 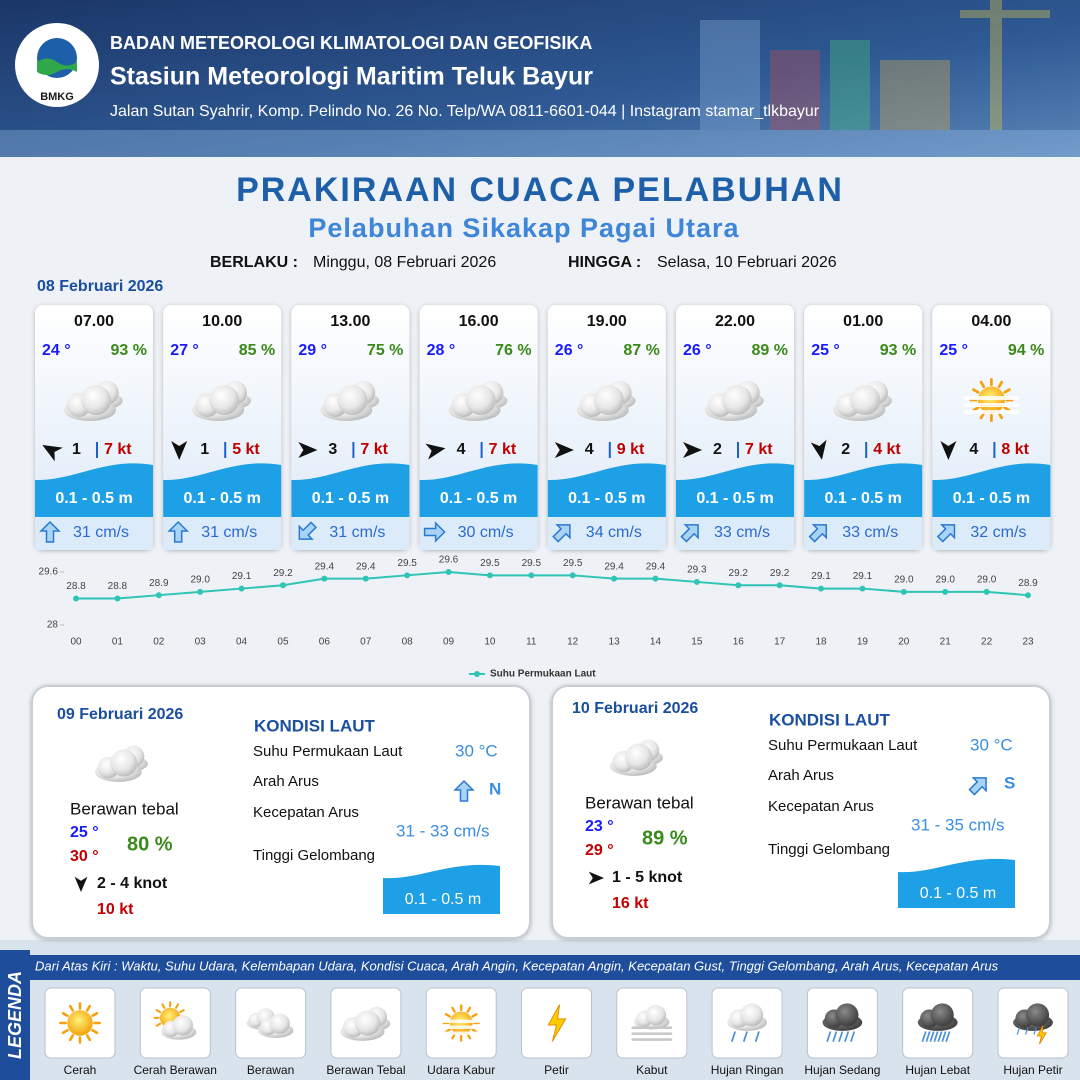 What do you see at coordinates (159, 583) in the screenshot?
I see `data-label: 28.9` at bounding box center [159, 583].